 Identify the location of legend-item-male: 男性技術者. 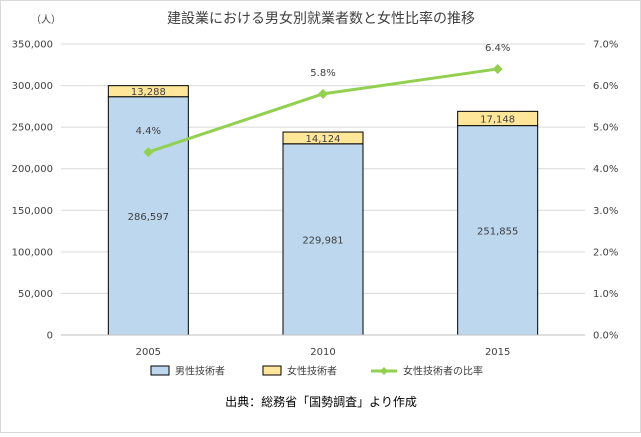
(187, 371).